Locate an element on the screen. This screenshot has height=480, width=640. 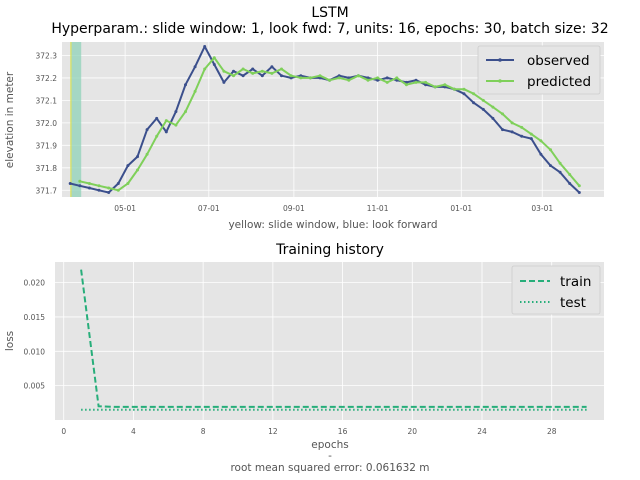
elevation-x-tick-label: 03-01 is located at coordinates (542, 208).